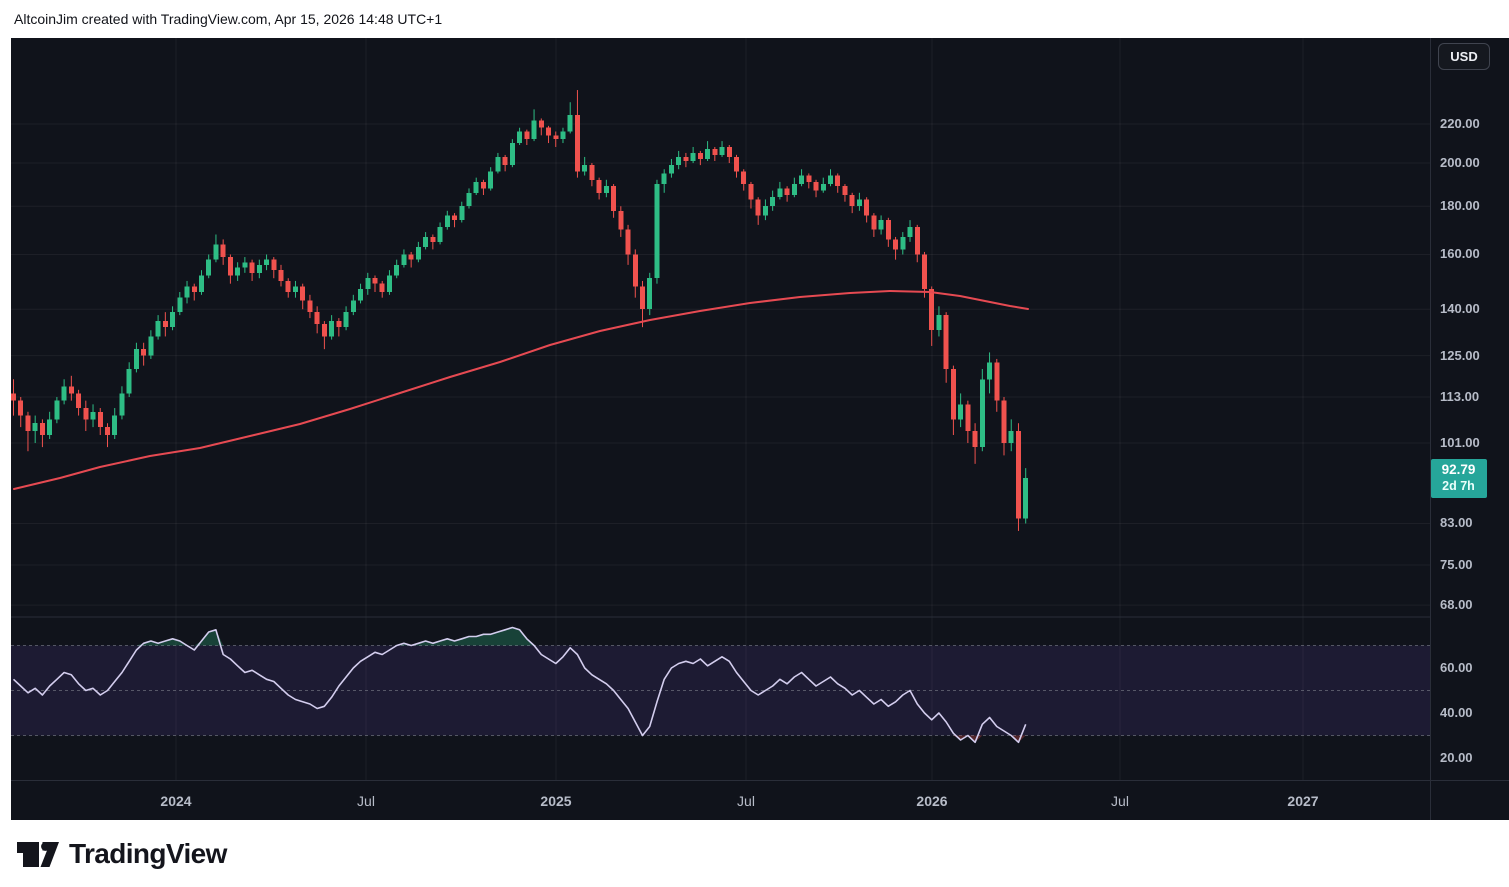  Describe the element at coordinates (556, 800) in the screenshot. I see `time-tick-label: 2025` at that location.